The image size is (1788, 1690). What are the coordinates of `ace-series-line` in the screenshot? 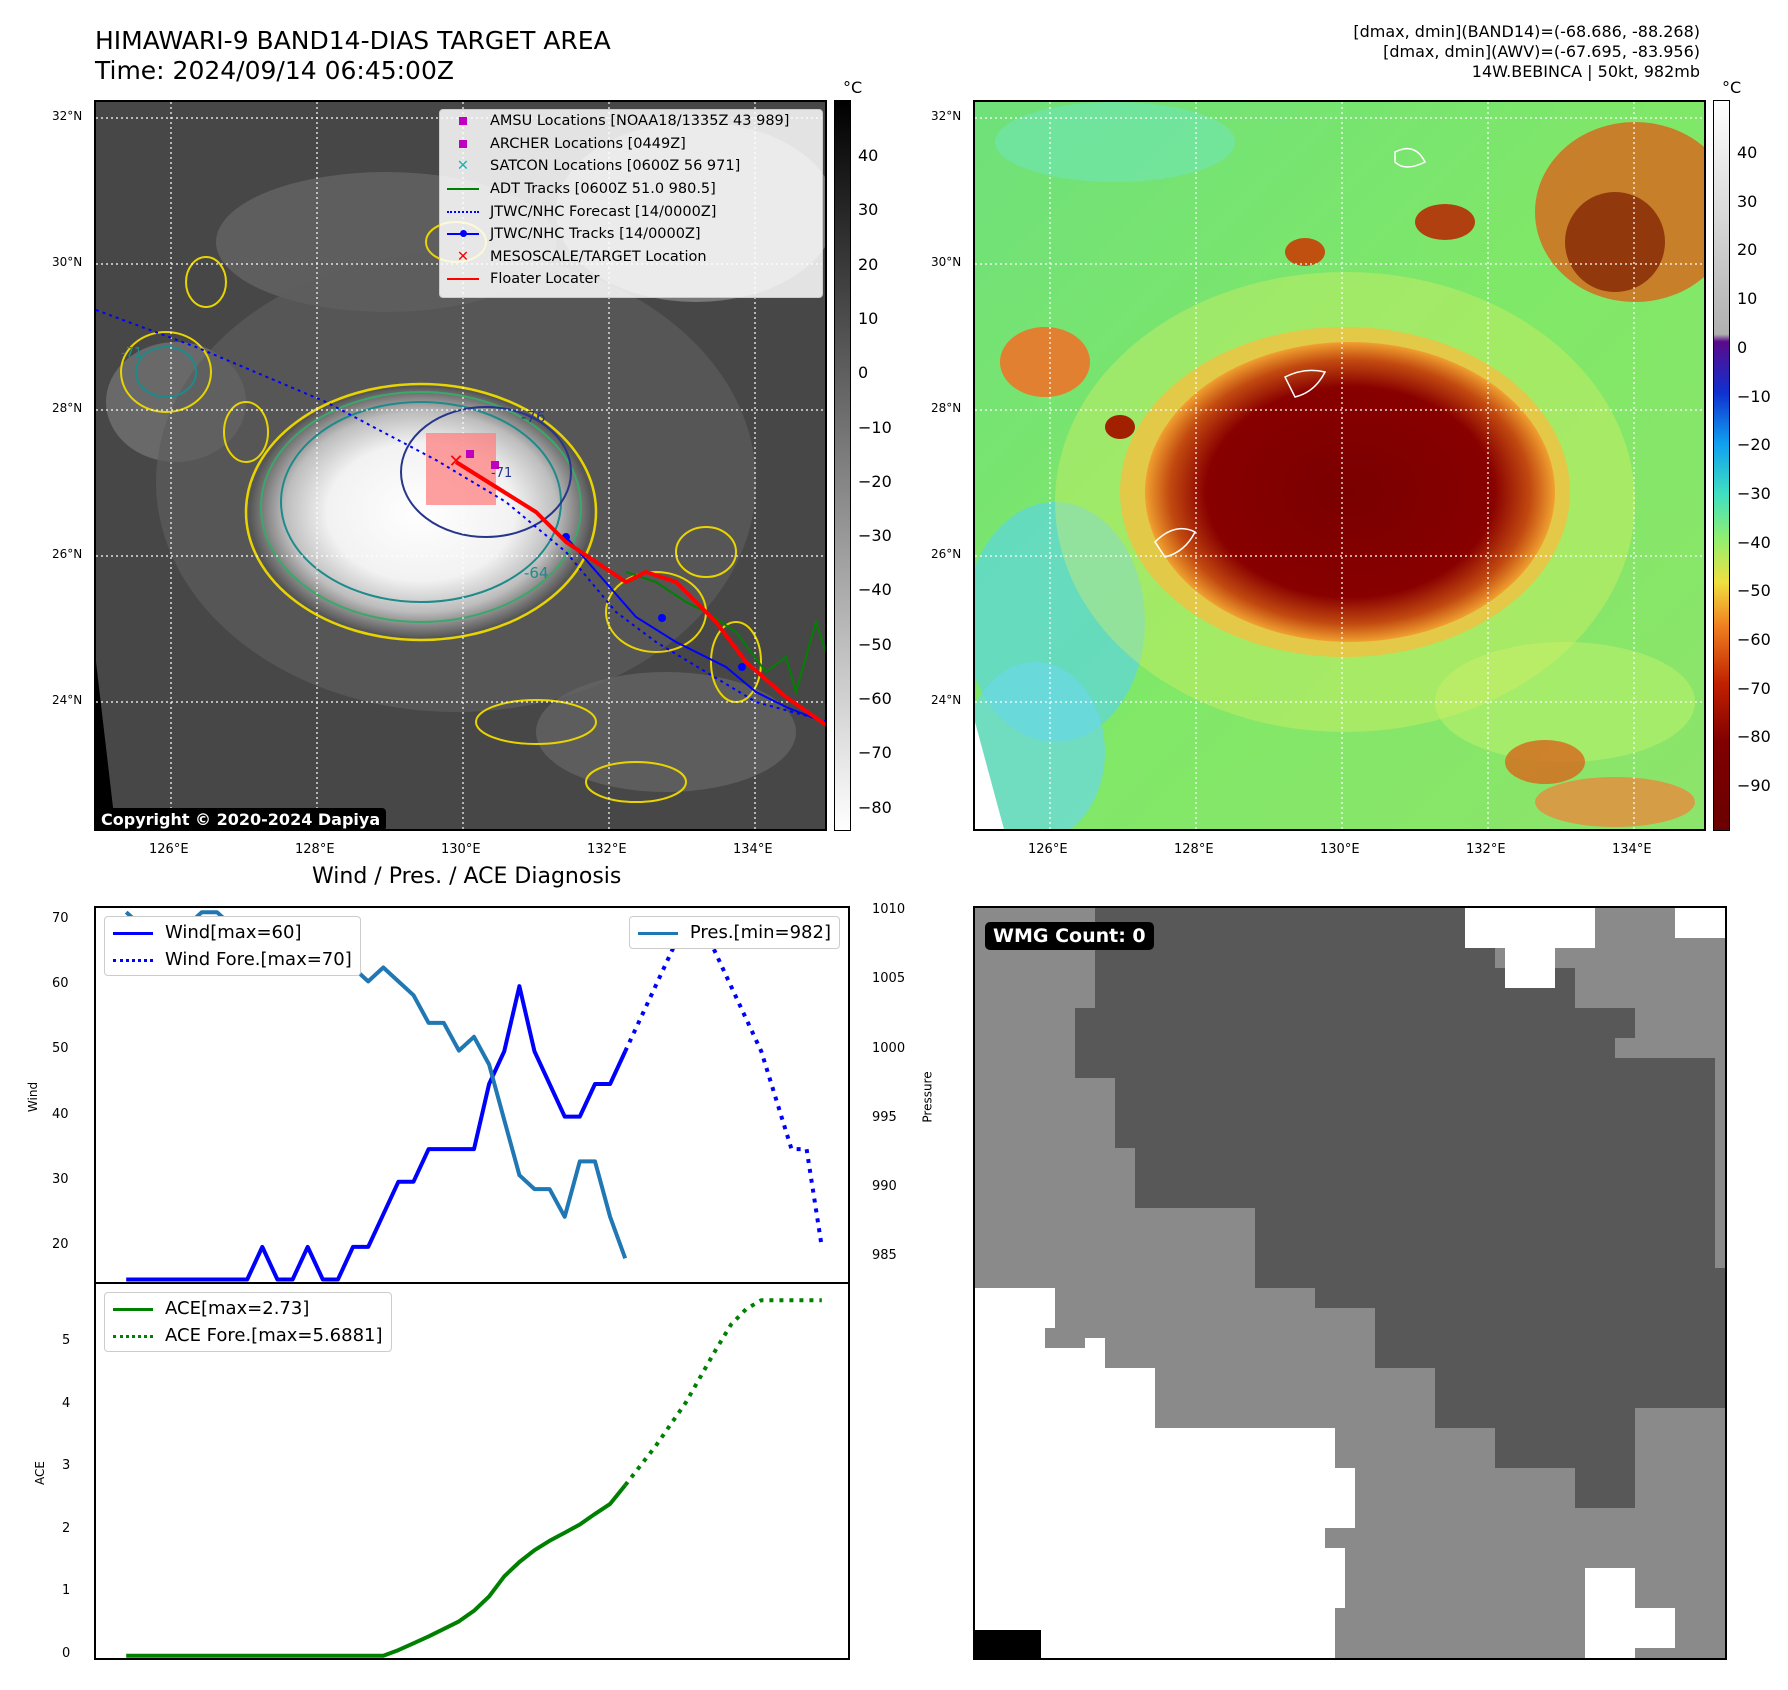 It's located at (376, 1570).